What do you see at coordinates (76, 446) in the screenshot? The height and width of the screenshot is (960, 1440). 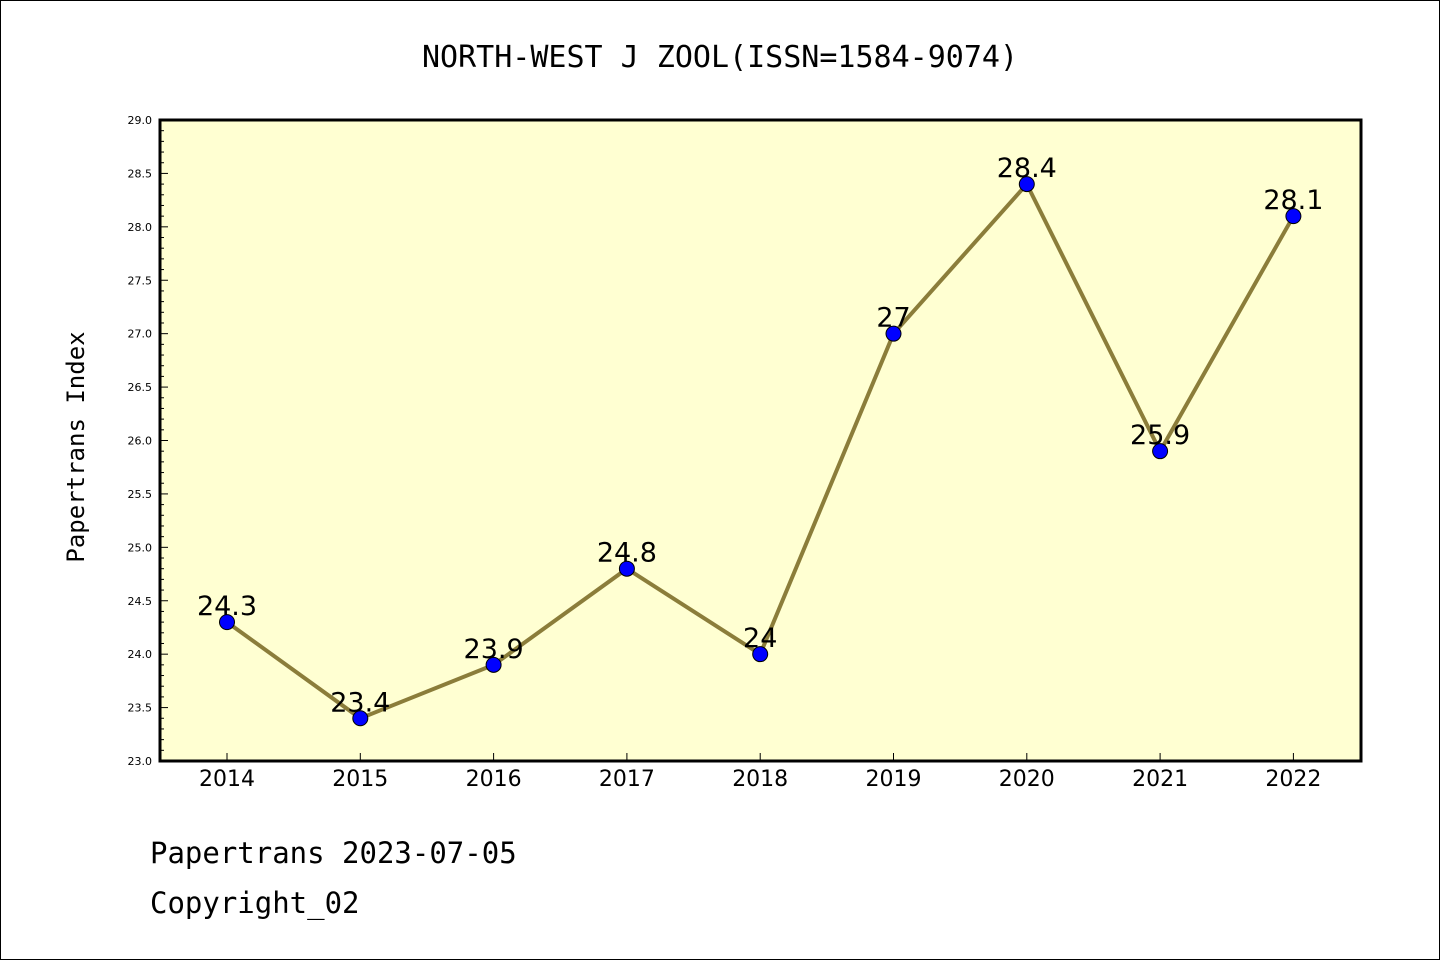 I see `y-axis-label: Papertrans Index` at bounding box center [76, 446].